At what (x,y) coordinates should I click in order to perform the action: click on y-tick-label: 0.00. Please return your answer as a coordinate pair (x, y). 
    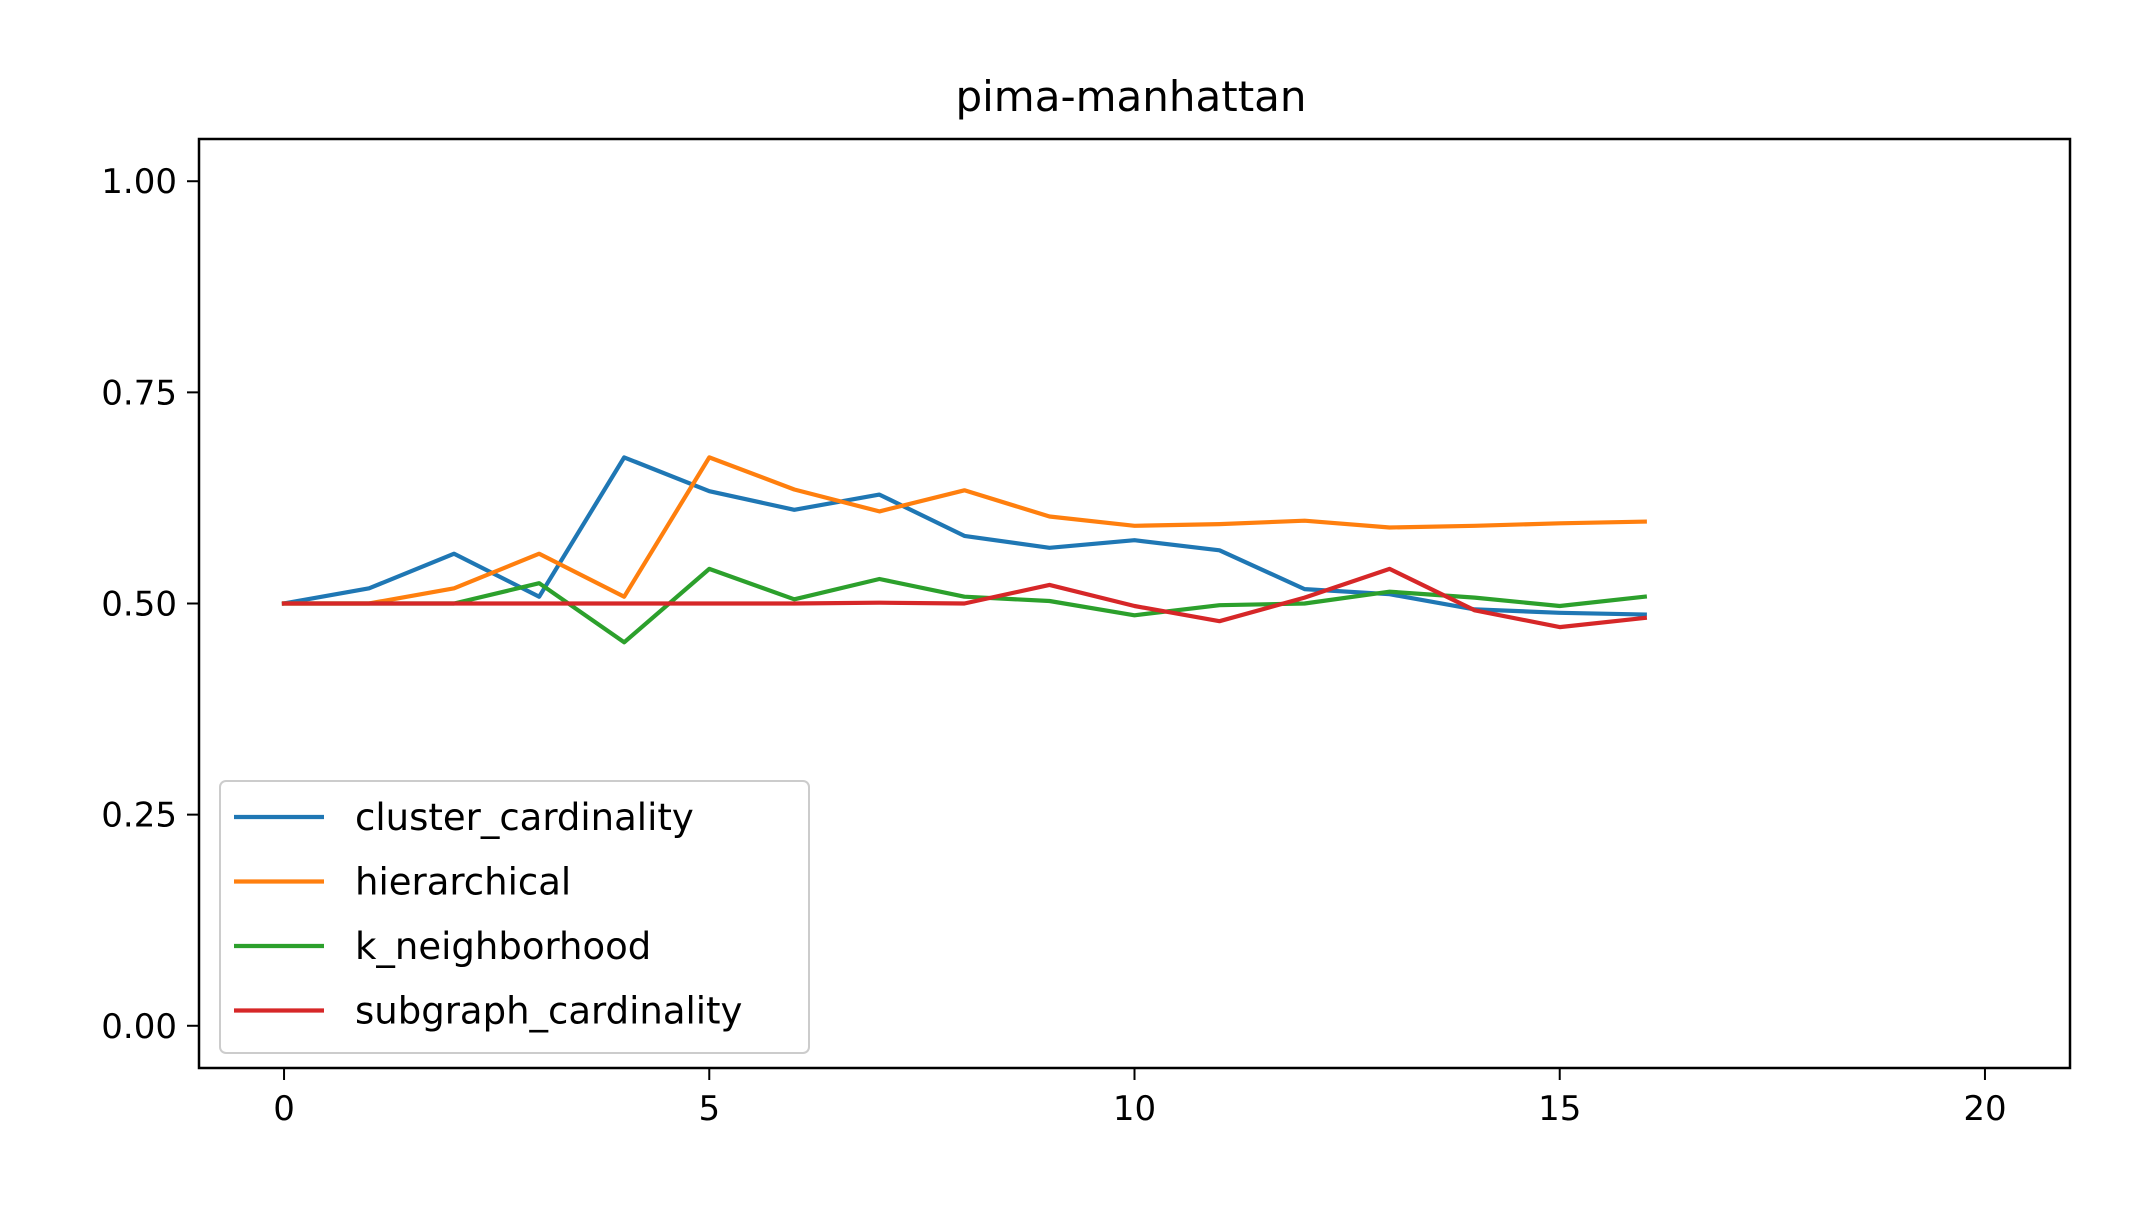
    Looking at the image, I should click on (139, 1027).